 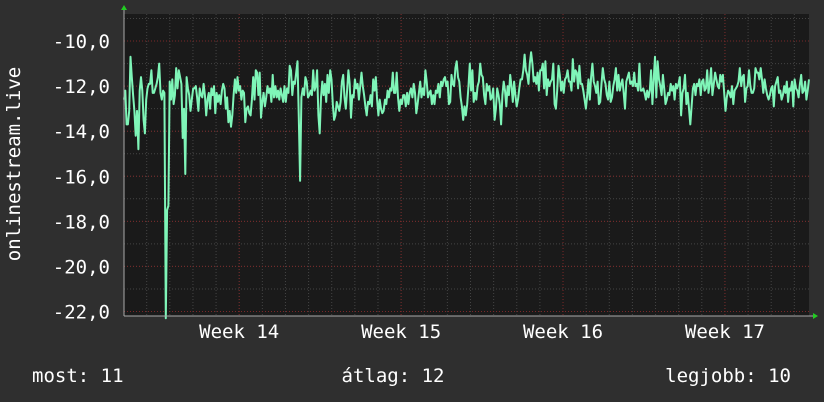 What do you see at coordinates (815, 316) in the screenshot?
I see `x-axis-arrow` at bounding box center [815, 316].